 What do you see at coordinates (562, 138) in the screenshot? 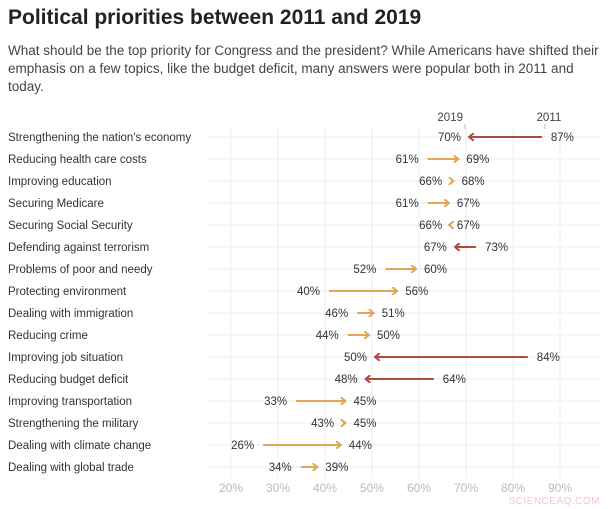
I see `value-label: 87%` at bounding box center [562, 138].